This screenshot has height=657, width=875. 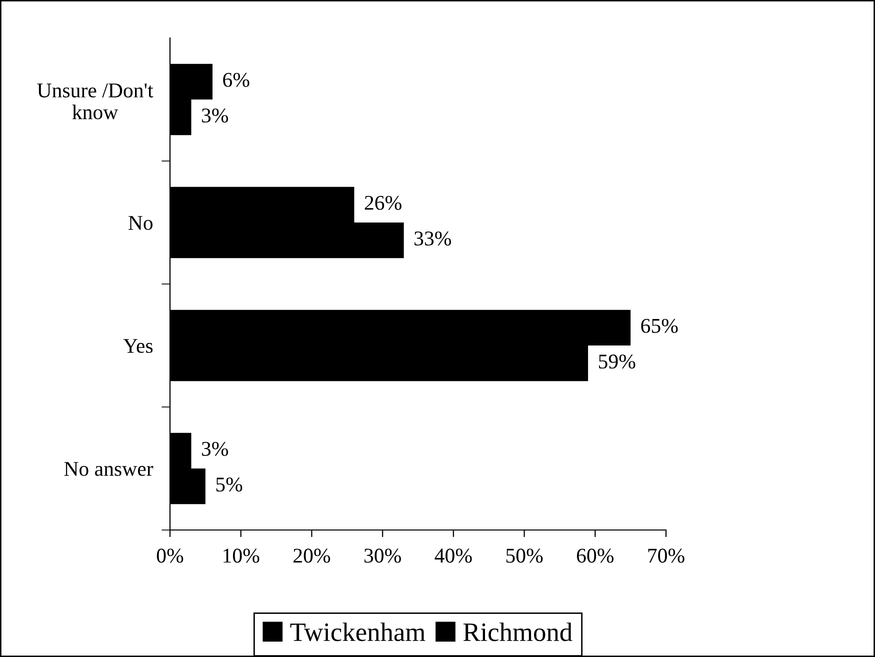 What do you see at coordinates (595, 555) in the screenshot?
I see `x-tick-label: 60%` at bounding box center [595, 555].